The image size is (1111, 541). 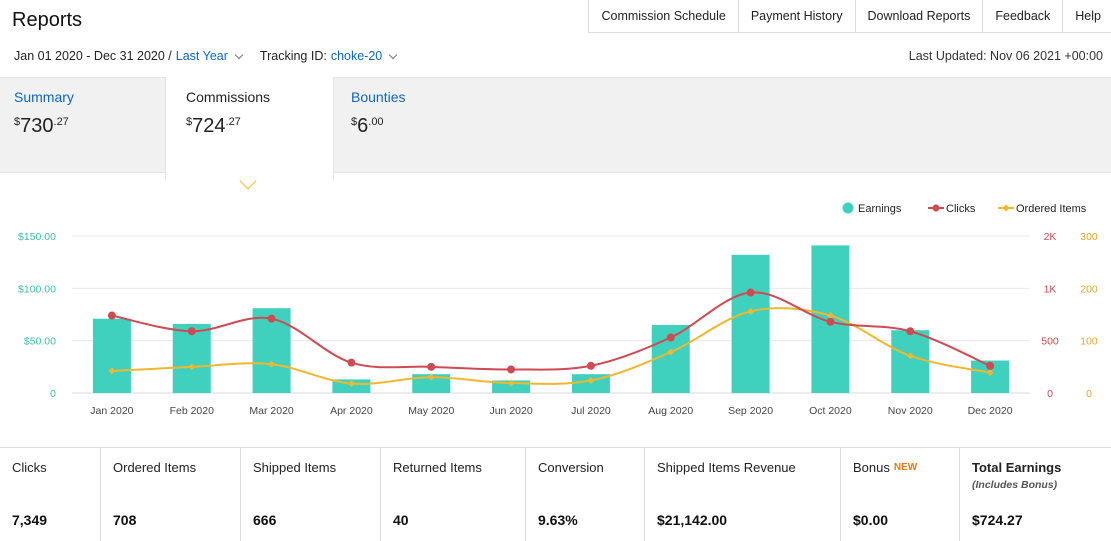 What do you see at coordinates (1051, 209) in the screenshot?
I see `legend-label: Ordered Items` at bounding box center [1051, 209].